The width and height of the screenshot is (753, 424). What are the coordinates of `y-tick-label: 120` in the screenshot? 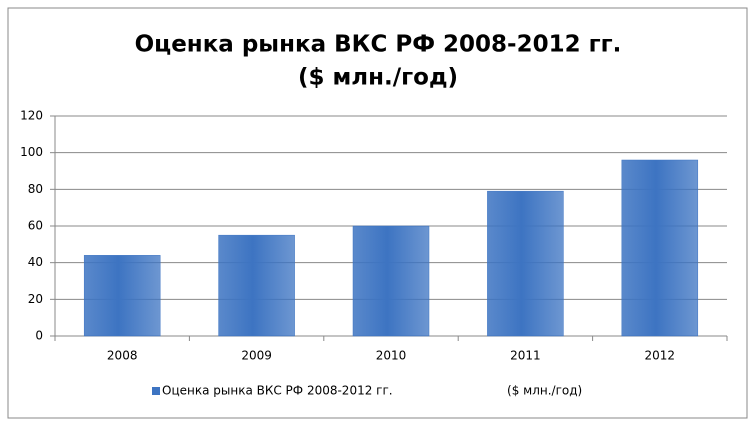 It's located at (31, 116).